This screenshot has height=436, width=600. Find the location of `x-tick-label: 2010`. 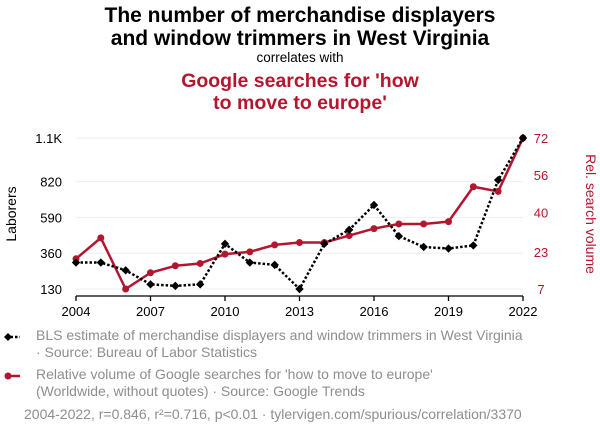

x-tick-label: 2010 is located at coordinates (225, 311).